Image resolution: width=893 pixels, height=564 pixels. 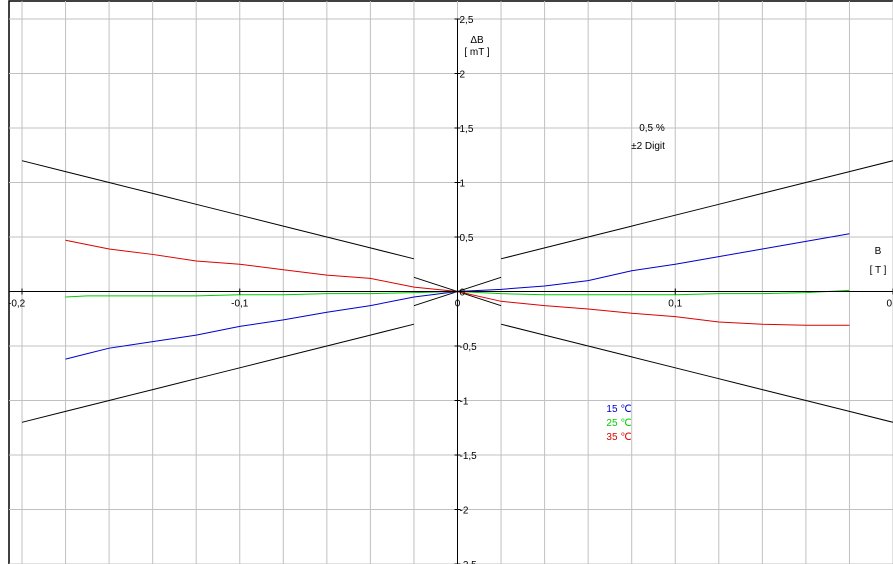 What do you see at coordinates (17, 304) in the screenshot?
I see `x-tick-label: -0,2` at bounding box center [17, 304].